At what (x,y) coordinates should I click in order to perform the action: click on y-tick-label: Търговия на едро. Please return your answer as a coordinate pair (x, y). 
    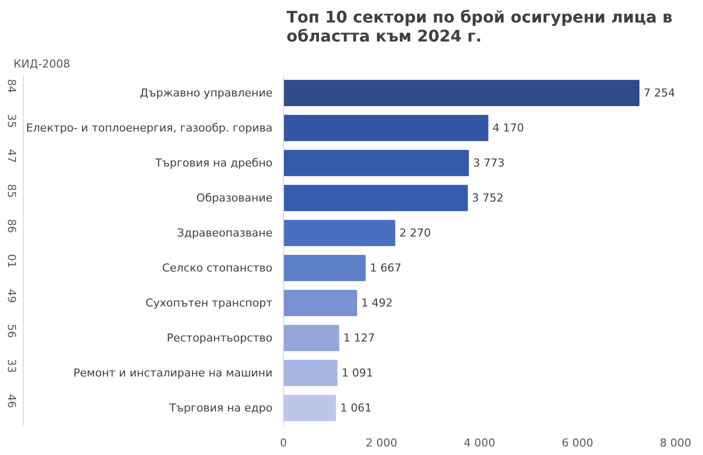
    Looking at the image, I should click on (220, 408).